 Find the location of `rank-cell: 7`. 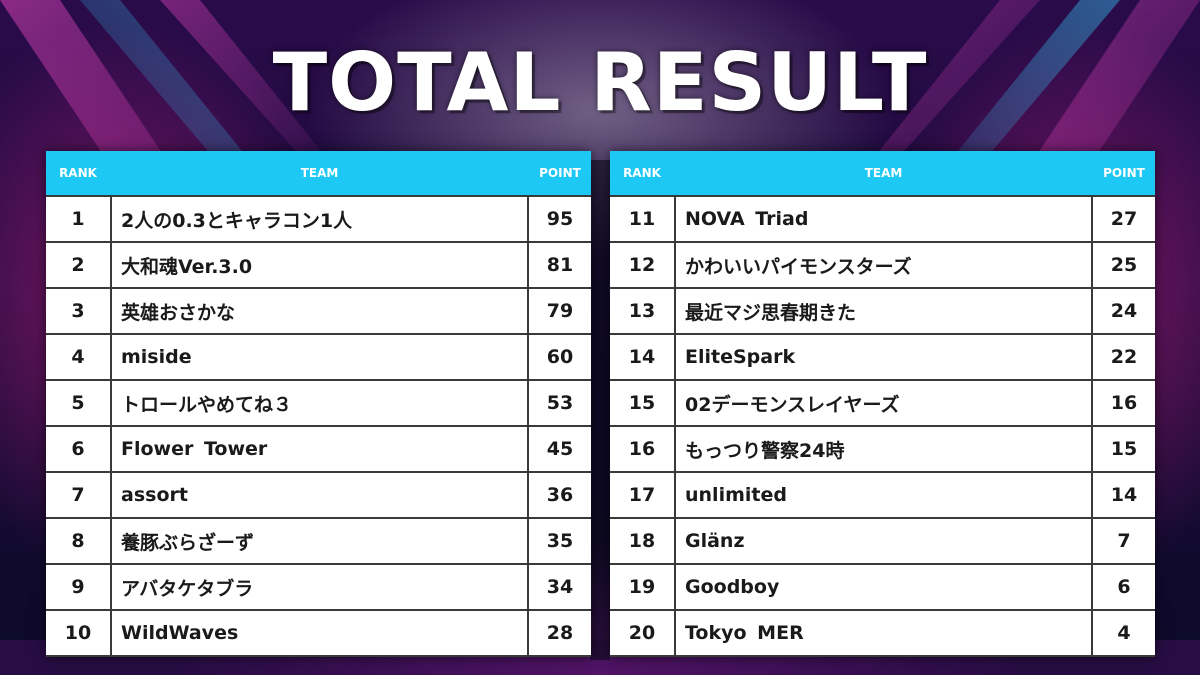

rank-cell: 7 is located at coordinates (79, 495).